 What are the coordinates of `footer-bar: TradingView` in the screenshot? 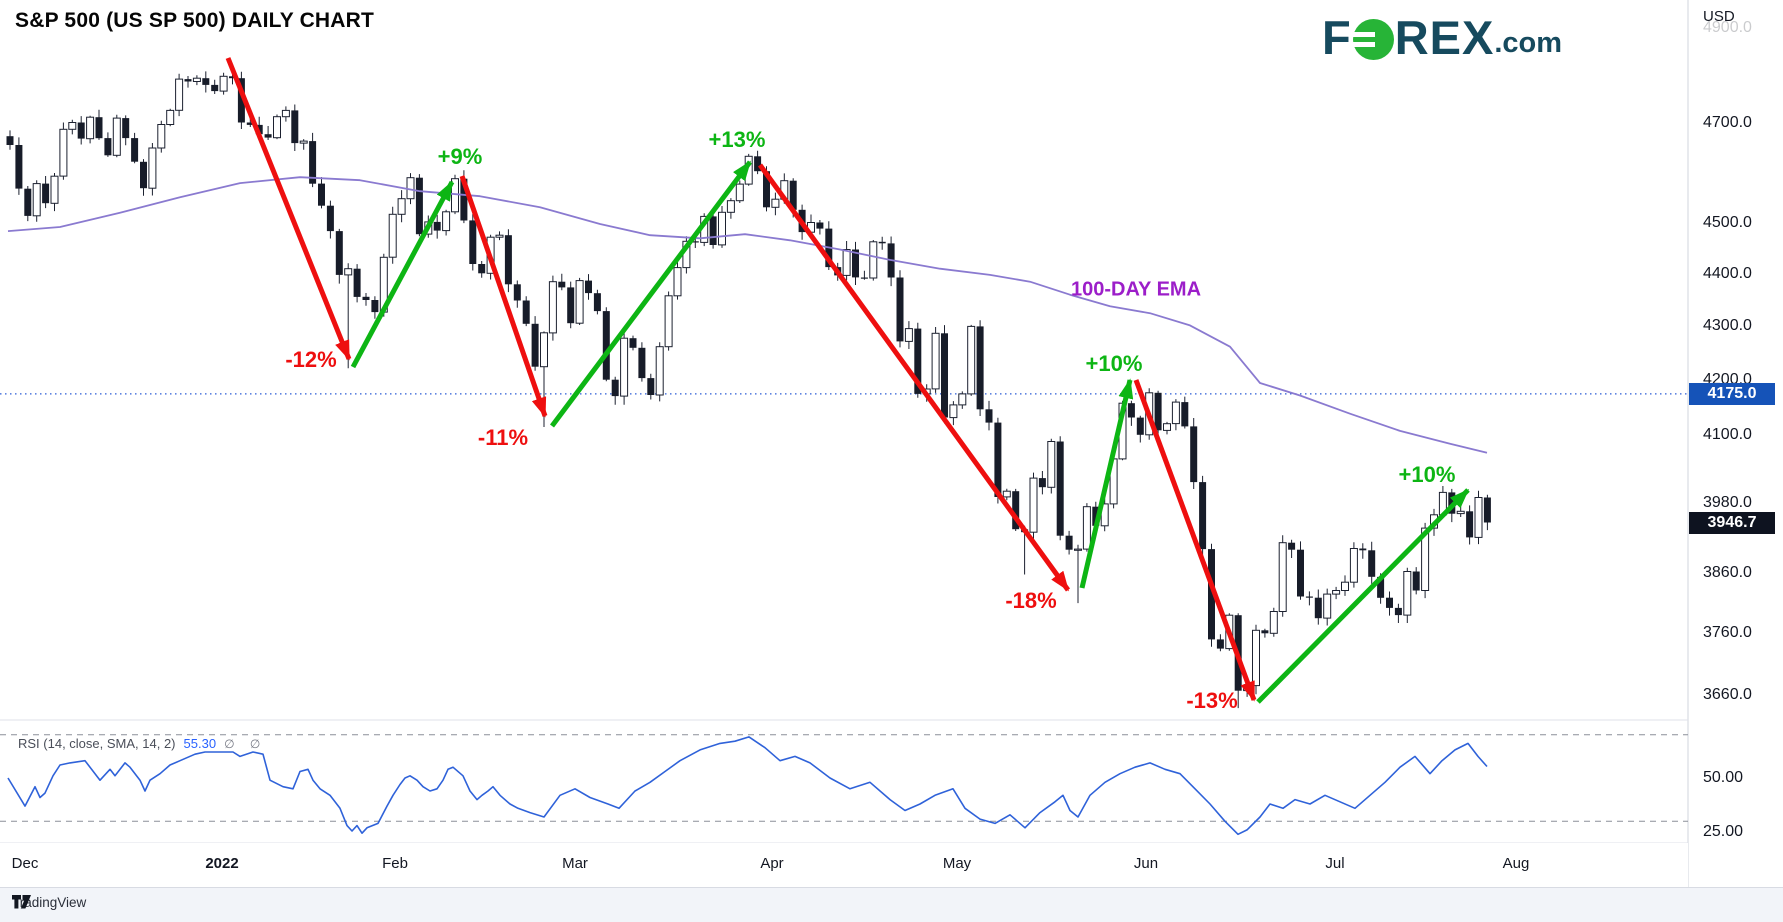 It's located at (891, 904).